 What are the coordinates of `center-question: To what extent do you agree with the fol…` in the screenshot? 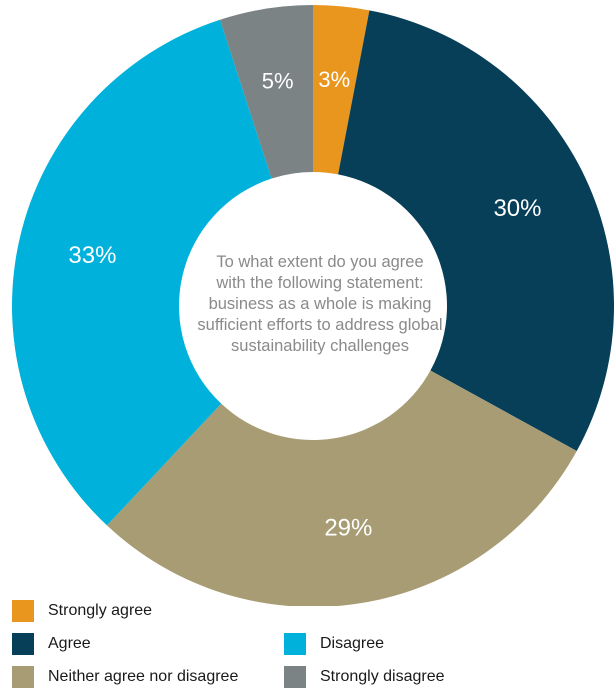 It's located at (320, 304).